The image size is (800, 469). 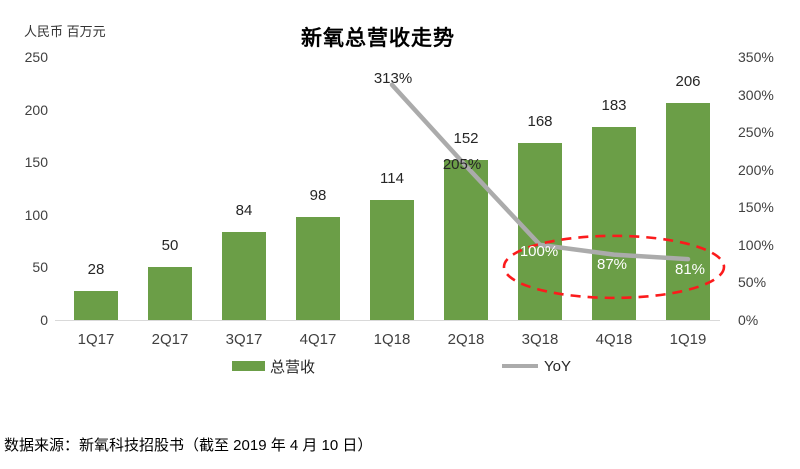 What do you see at coordinates (520, 366) in the screenshot?
I see `yoy-line-swatch-icon` at bounding box center [520, 366].